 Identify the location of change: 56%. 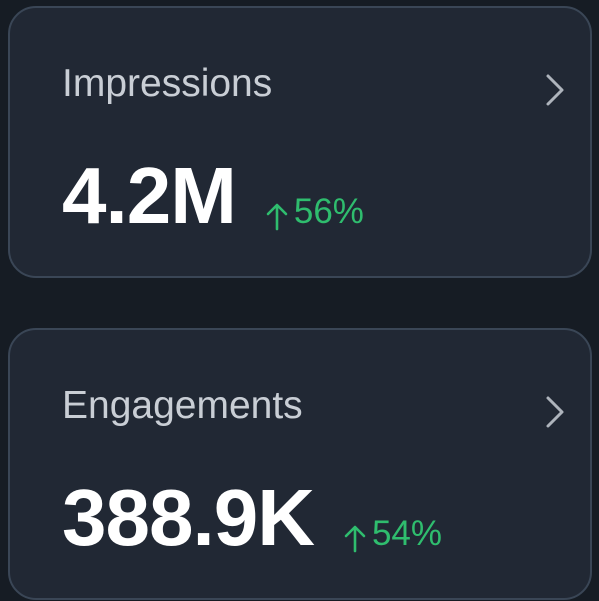
(315, 211).